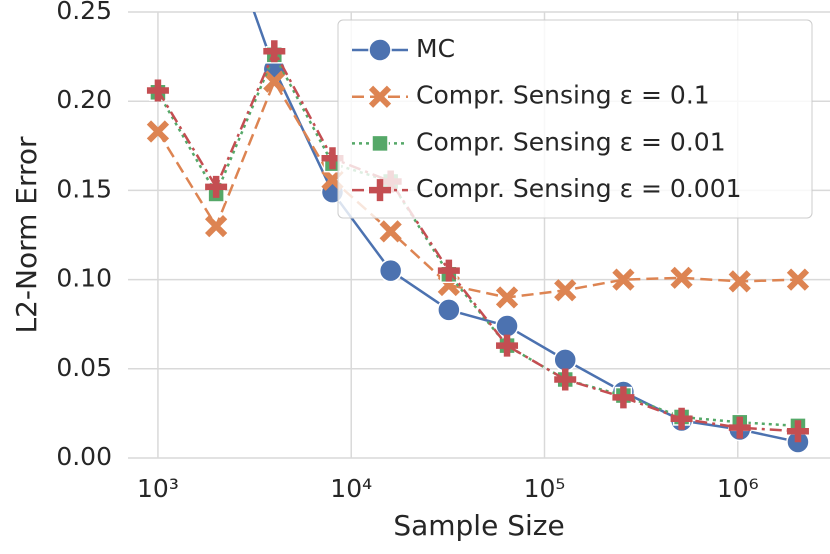 The width and height of the screenshot is (830, 554). What do you see at coordinates (351, 488) in the screenshot?
I see `x-tick-label: 10⁴` at bounding box center [351, 488].